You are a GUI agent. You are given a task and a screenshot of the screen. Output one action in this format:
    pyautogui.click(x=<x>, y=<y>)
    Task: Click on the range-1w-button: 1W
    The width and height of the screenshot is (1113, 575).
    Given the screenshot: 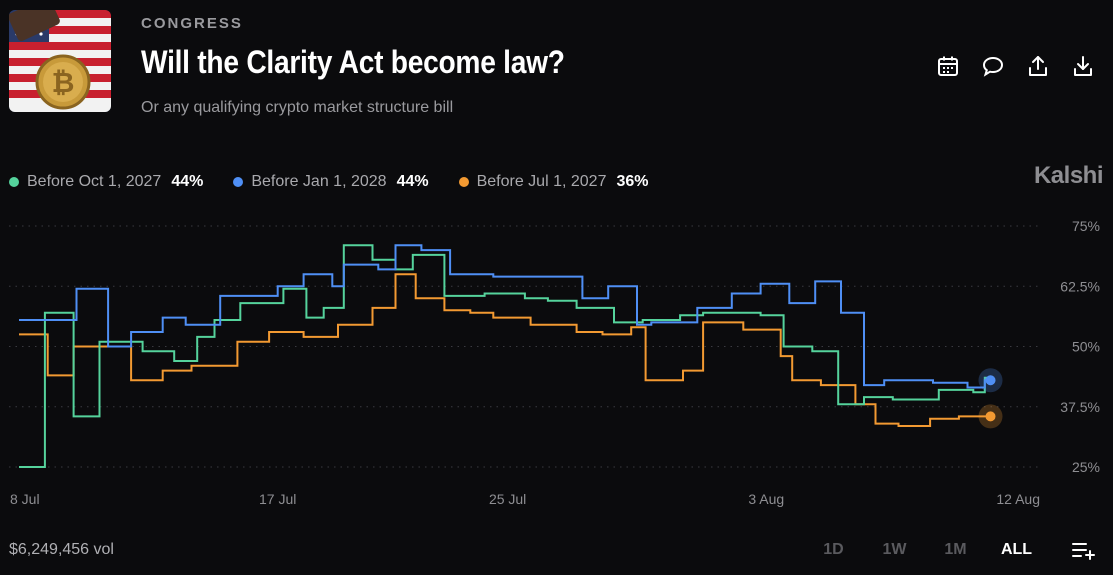 What is the action you would take?
    pyautogui.click(x=894, y=549)
    